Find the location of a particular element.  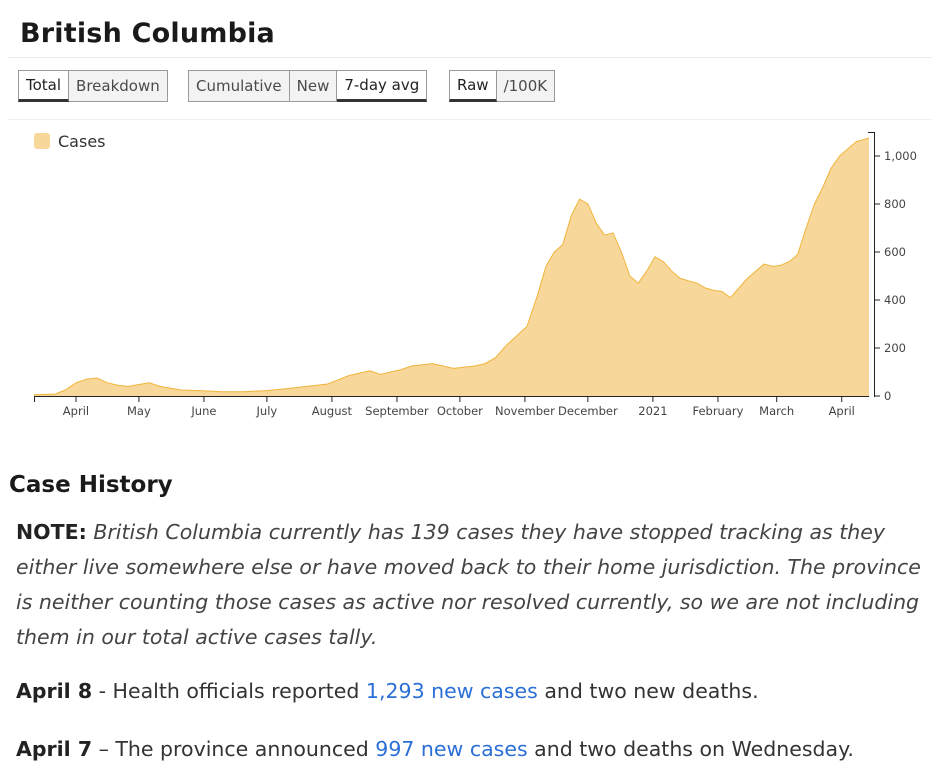

mode-toggle-group: Cumulative New 7-day avg is located at coordinates (308, 86).